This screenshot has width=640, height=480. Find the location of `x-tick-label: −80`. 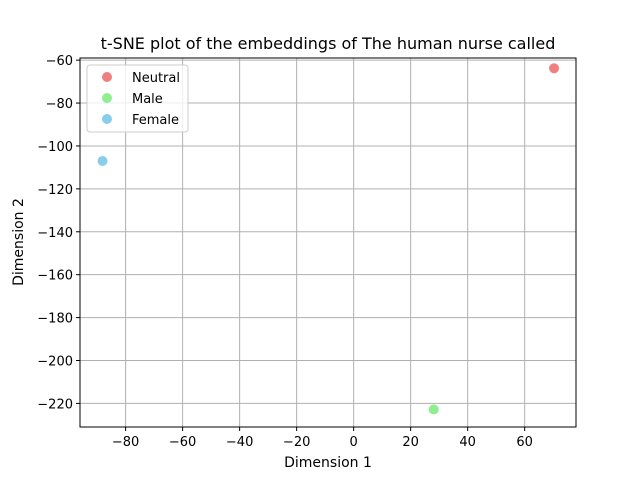

x-tick-label: −80 is located at coordinates (125, 442).